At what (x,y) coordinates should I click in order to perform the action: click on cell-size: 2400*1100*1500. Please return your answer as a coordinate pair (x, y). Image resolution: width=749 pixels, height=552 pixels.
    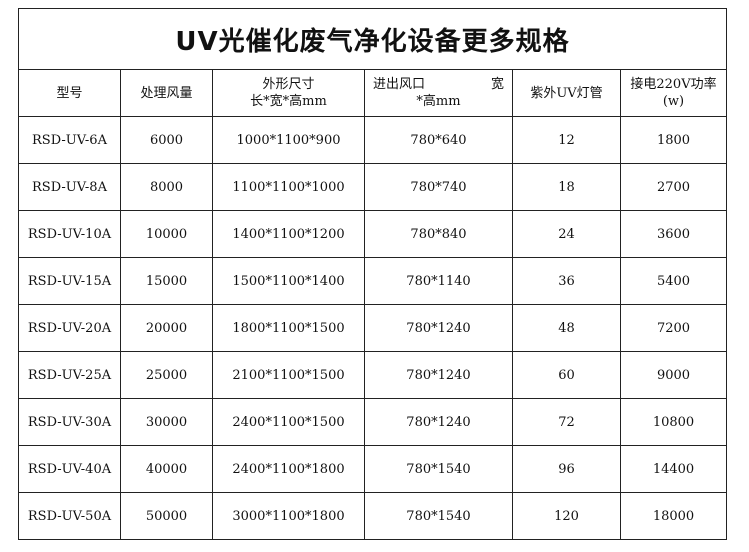
    Looking at the image, I should click on (288, 422).